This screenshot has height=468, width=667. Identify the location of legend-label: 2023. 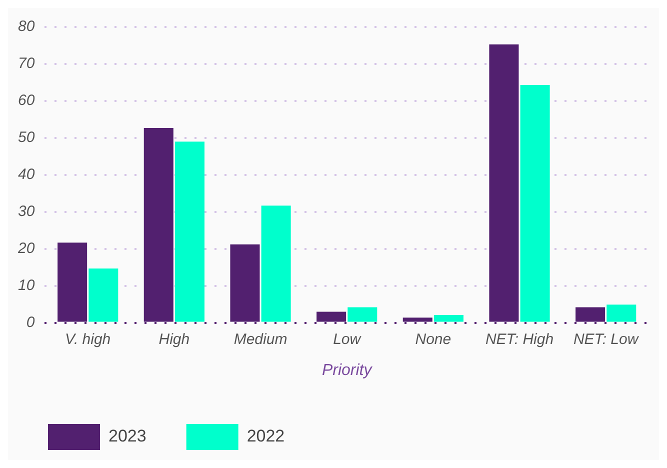
(127, 436).